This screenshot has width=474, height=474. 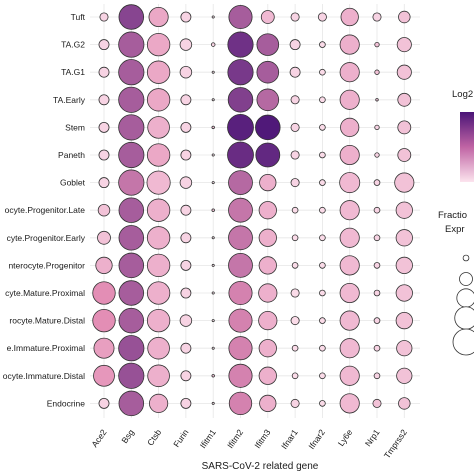 What do you see at coordinates (262, 438) in the screenshot?
I see `x-tick-label: Ifitm3` at bounding box center [262, 438].